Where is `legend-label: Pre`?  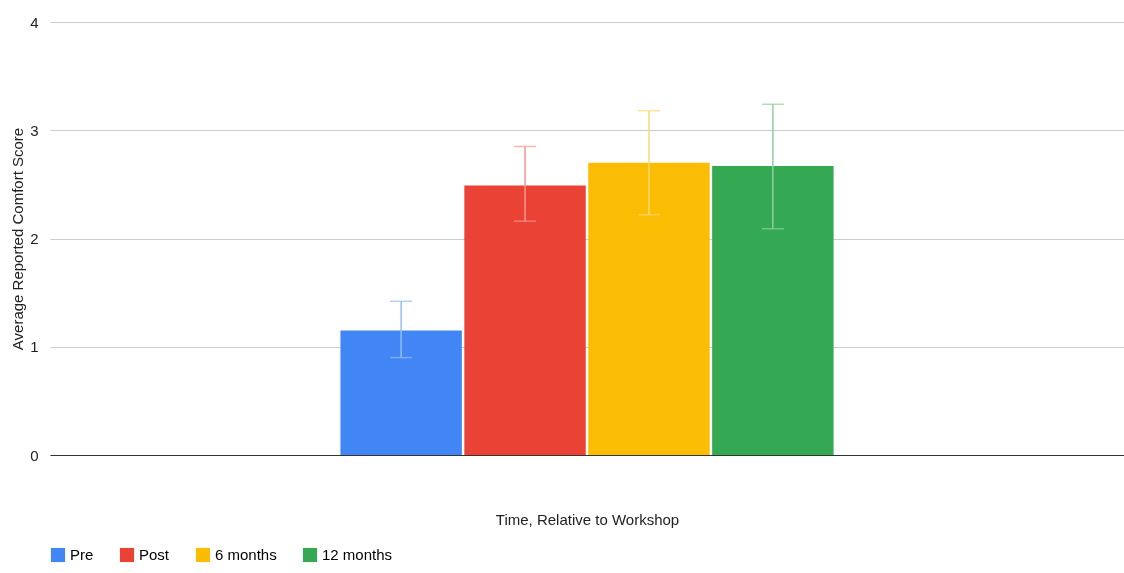
legend-label: Pre is located at coordinates (82, 554).